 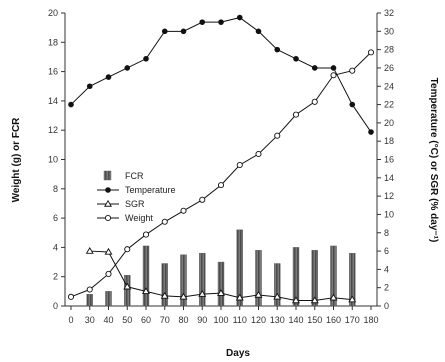 What do you see at coordinates (108, 190) in the screenshot?
I see `legend-temperature-marker` at bounding box center [108, 190].